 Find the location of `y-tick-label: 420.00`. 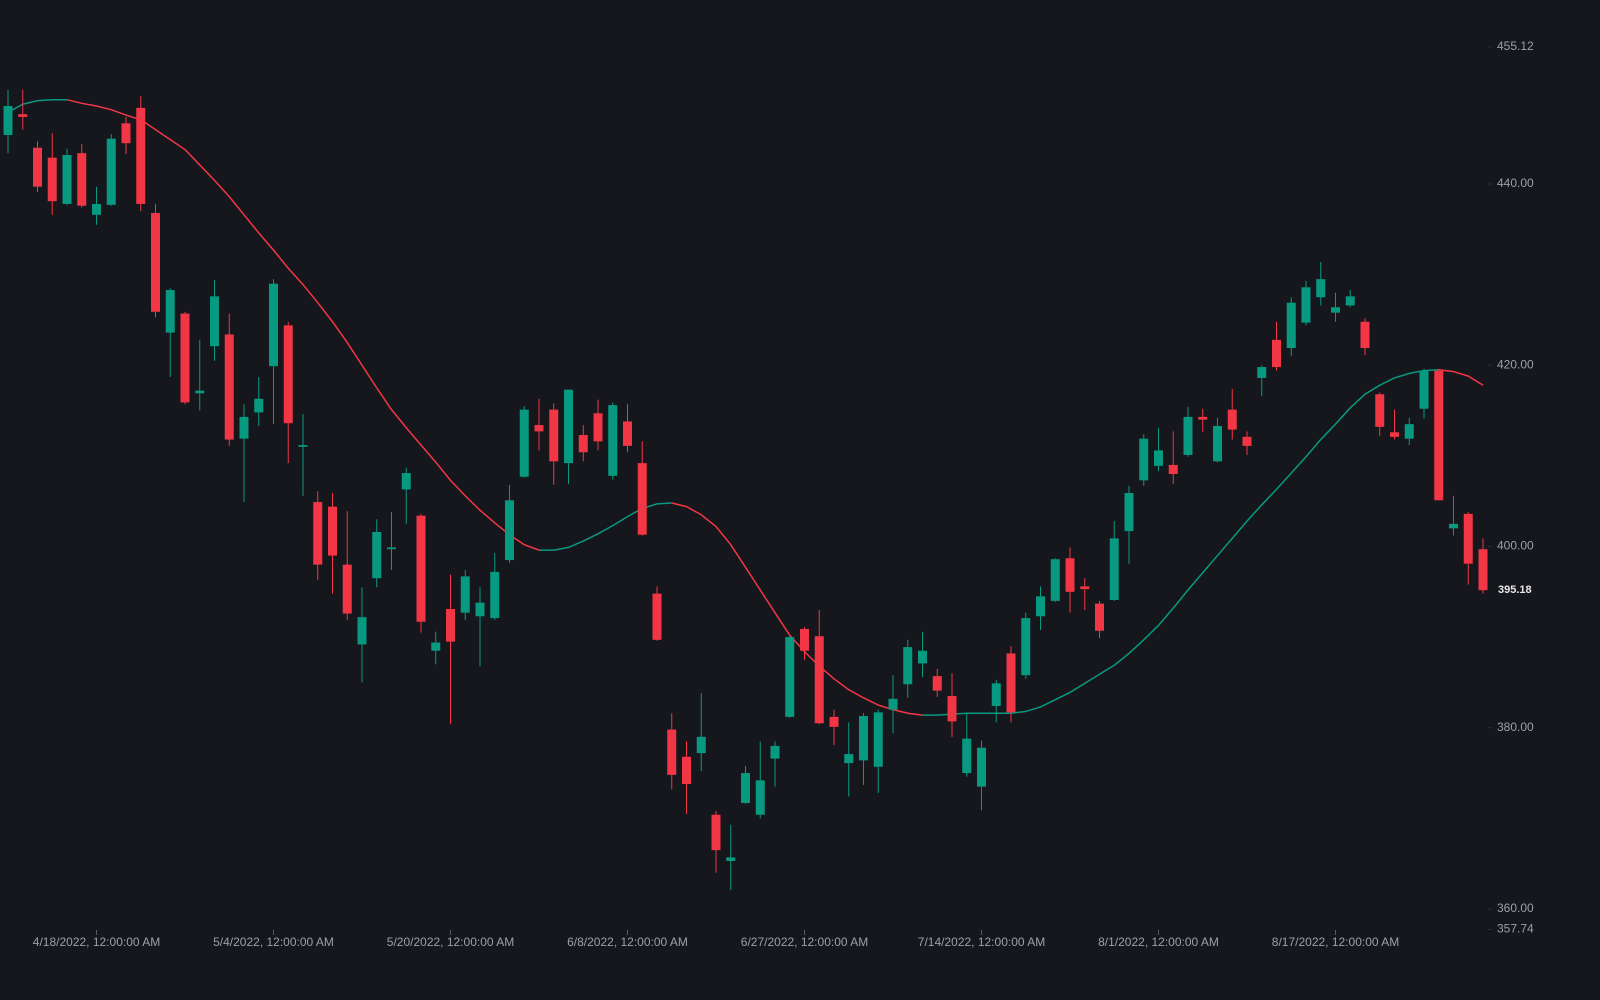

y-tick-label: 420.00 is located at coordinates (1515, 364).